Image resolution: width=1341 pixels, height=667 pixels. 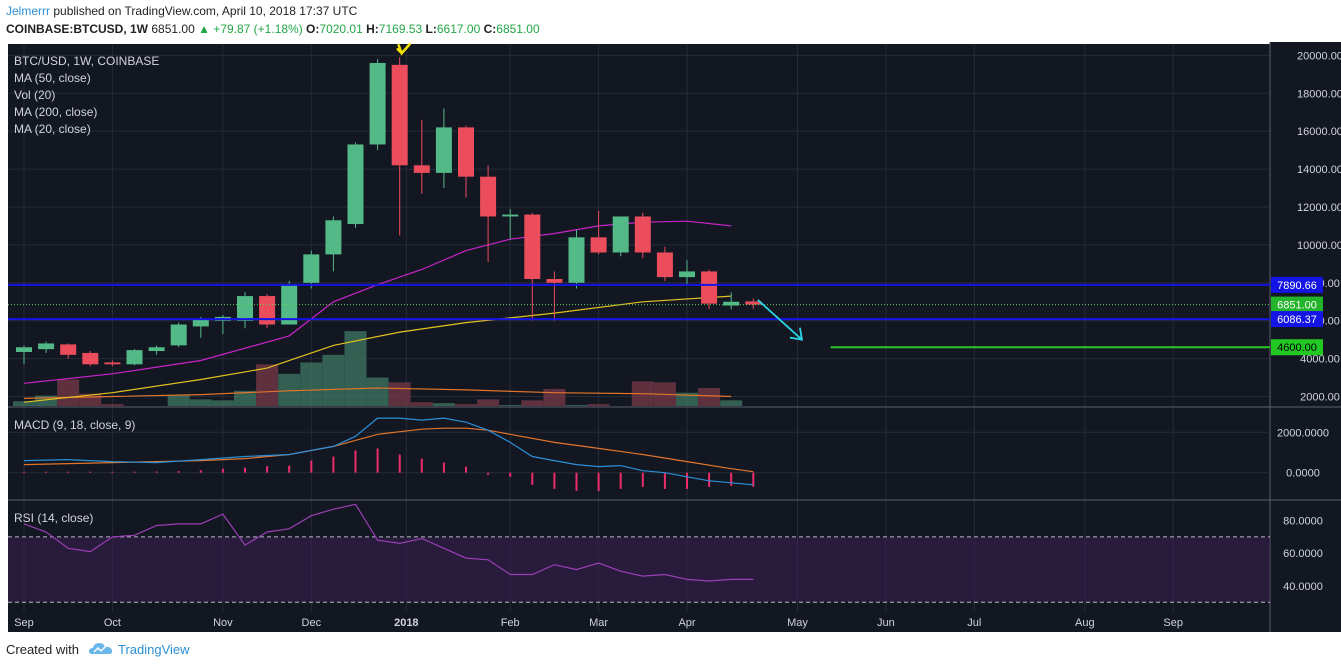 What do you see at coordinates (886, 623) in the screenshot?
I see `x-tick-label: Jun` at bounding box center [886, 623].